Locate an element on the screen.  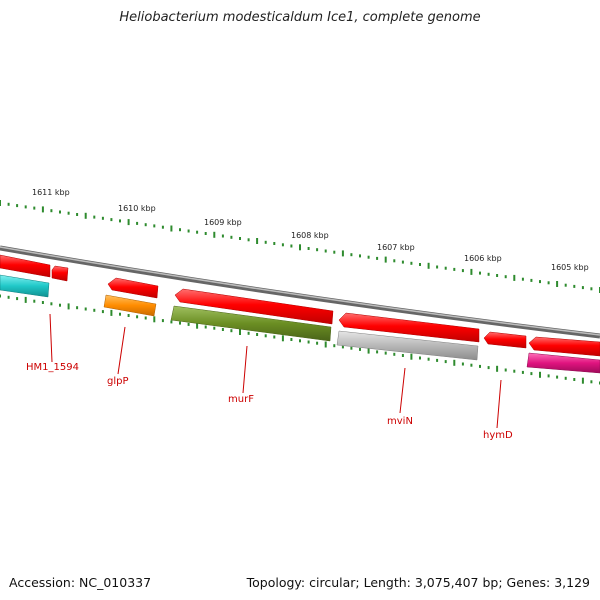
kbp-label: 1609 kbp is located at coordinates (223, 222).